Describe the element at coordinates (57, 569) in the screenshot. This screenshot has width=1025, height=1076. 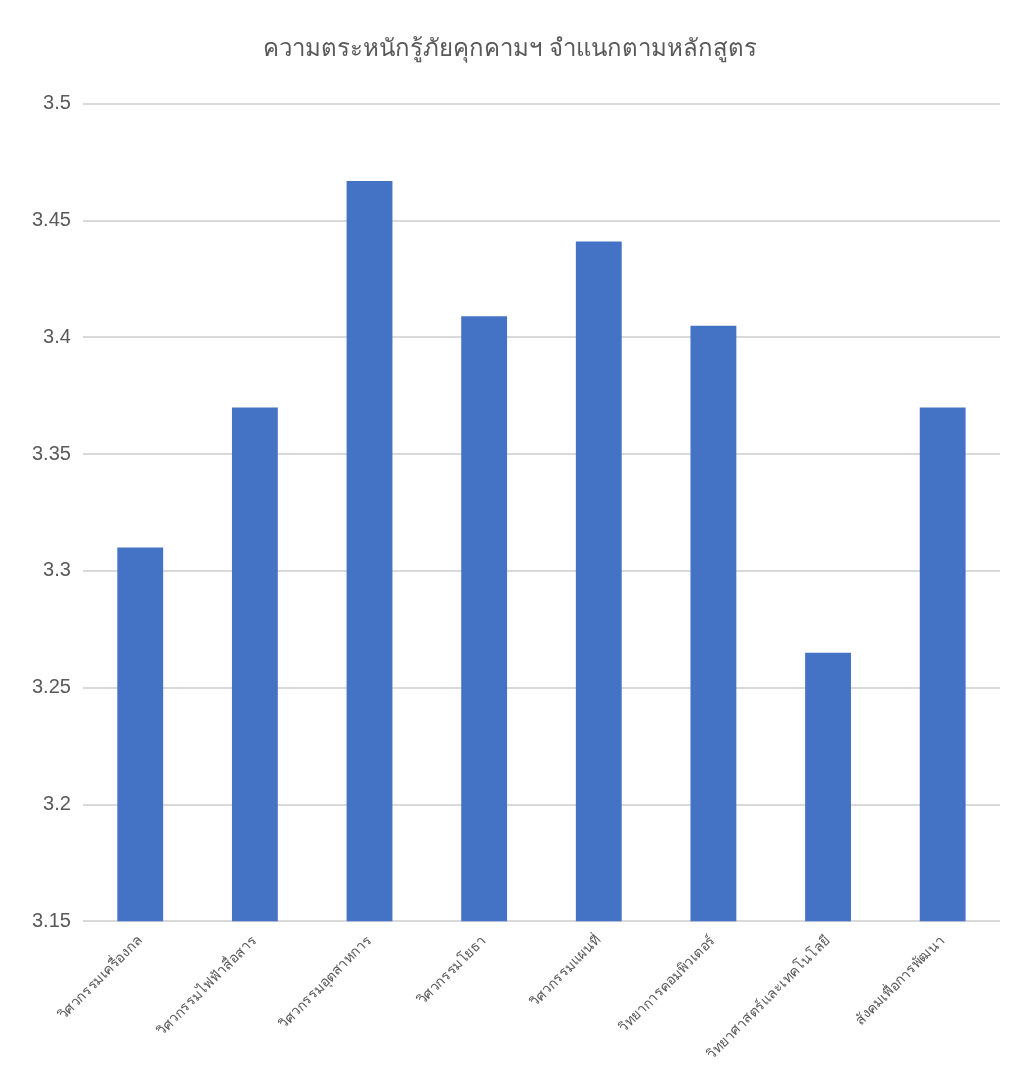
I see `y-tick-label: 3.3` at that location.